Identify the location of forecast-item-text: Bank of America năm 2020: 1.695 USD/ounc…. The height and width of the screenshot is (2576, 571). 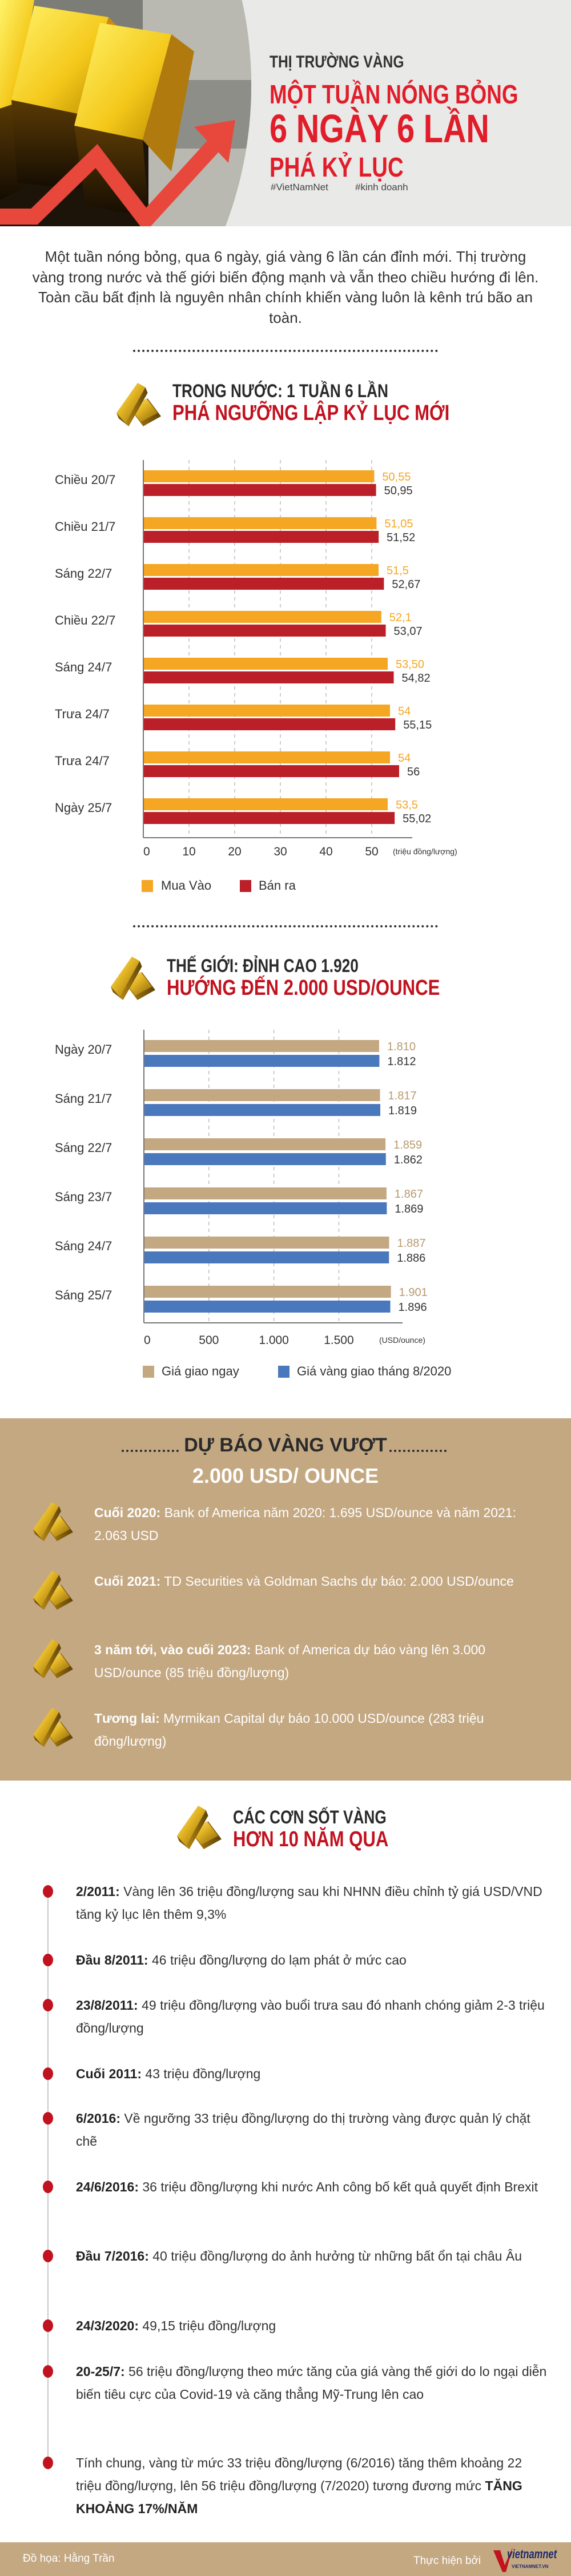
(305, 1524).